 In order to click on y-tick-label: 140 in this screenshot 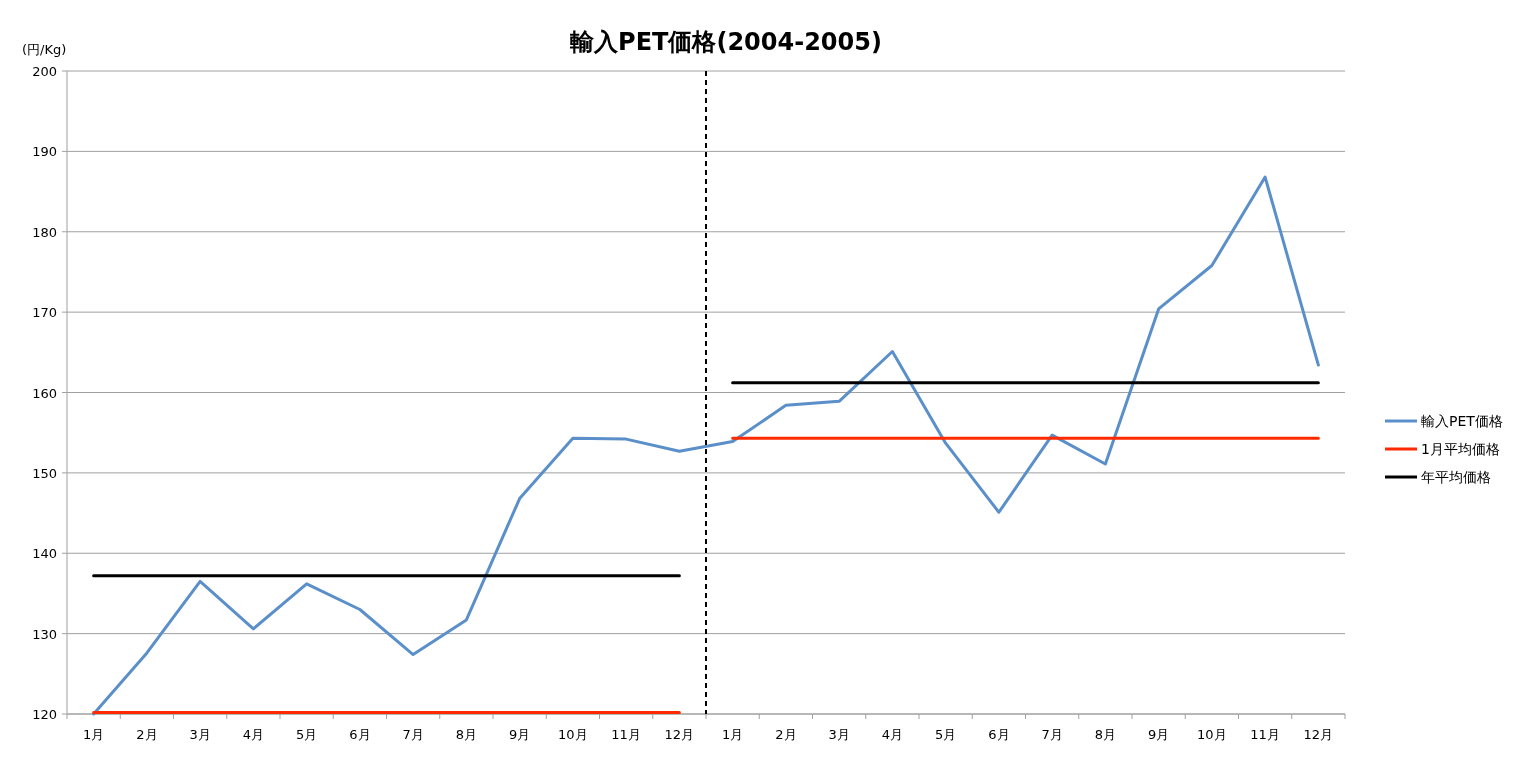, I will do `click(44, 554)`.